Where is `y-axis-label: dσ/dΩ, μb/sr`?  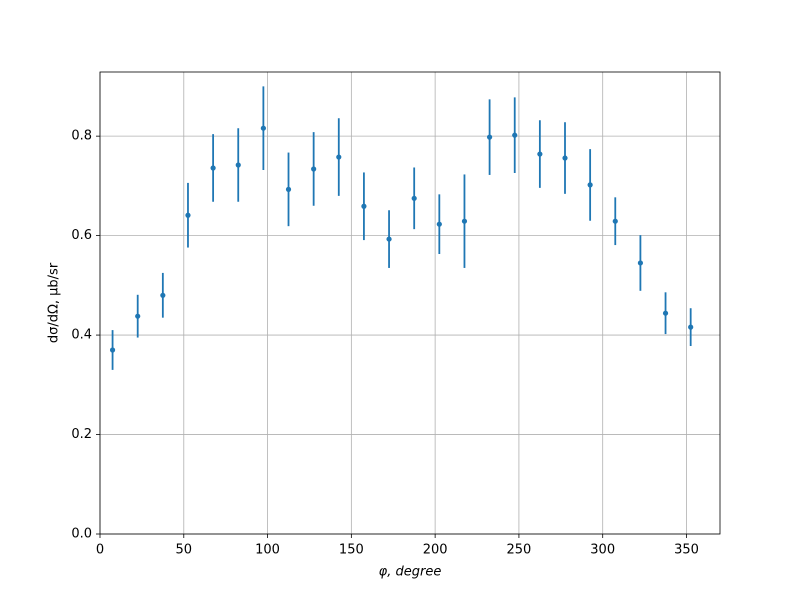 y-axis-label: dσ/dΩ, μb/sr is located at coordinates (54, 302).